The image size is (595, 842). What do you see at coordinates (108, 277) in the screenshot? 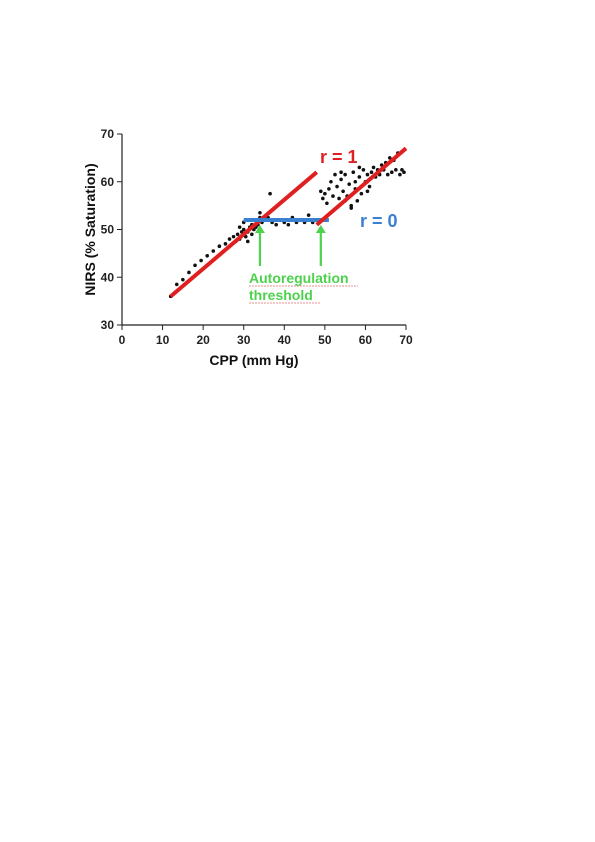
I see `y-tick-label: 40` at bounding box center [108, 277].